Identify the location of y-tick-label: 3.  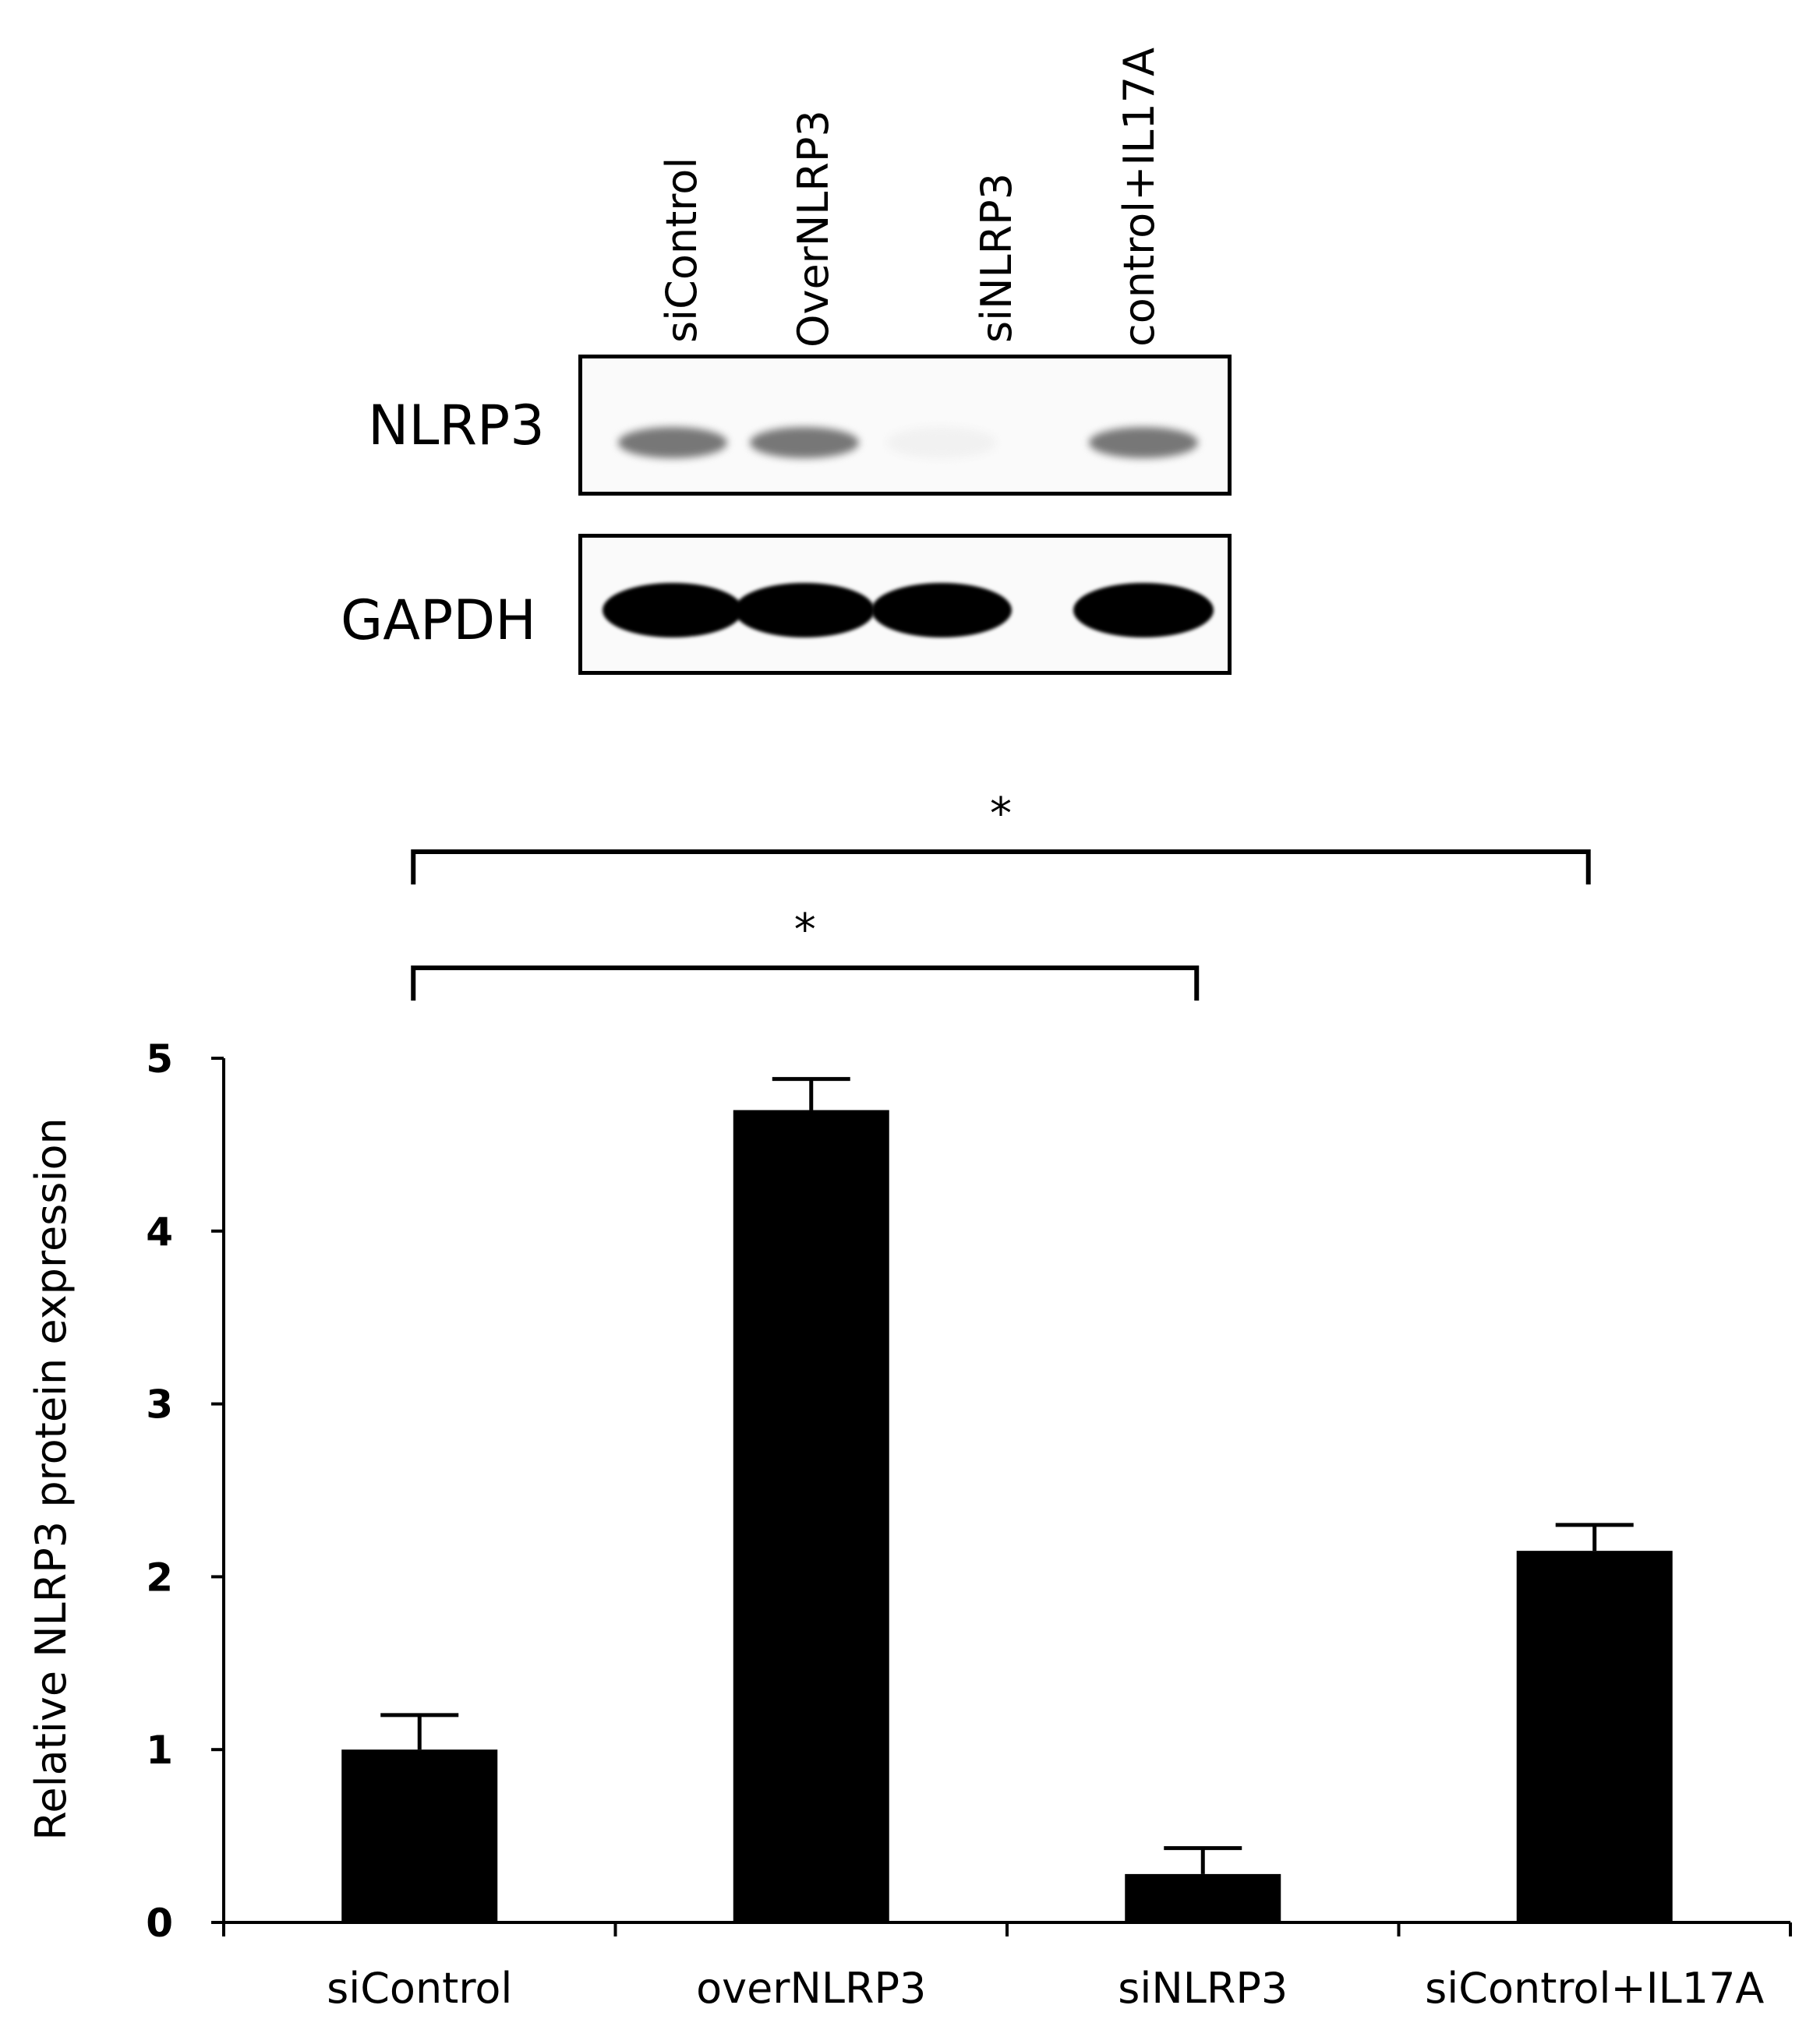
(159, 1405).